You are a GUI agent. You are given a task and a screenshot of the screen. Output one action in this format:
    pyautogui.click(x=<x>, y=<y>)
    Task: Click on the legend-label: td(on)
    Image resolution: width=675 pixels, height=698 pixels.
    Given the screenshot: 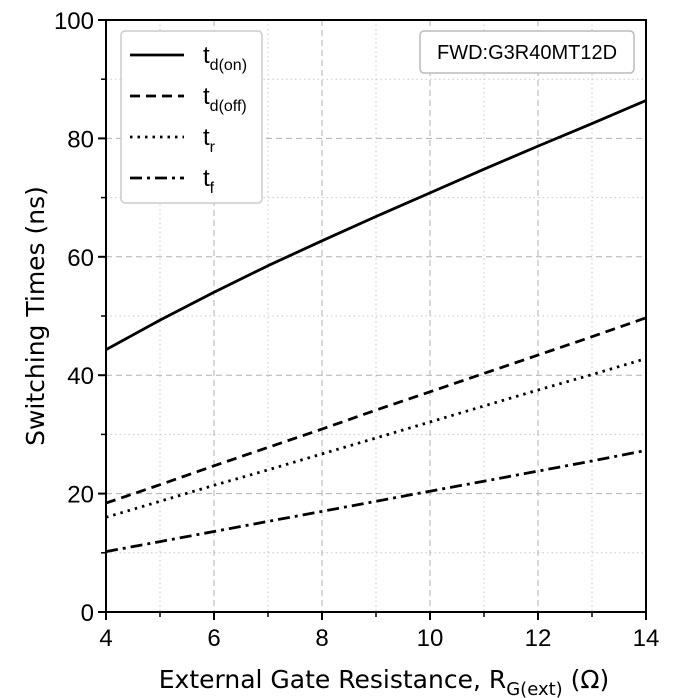 What is the action you would take?
    pyautogui.click(x=225, y=58)
    